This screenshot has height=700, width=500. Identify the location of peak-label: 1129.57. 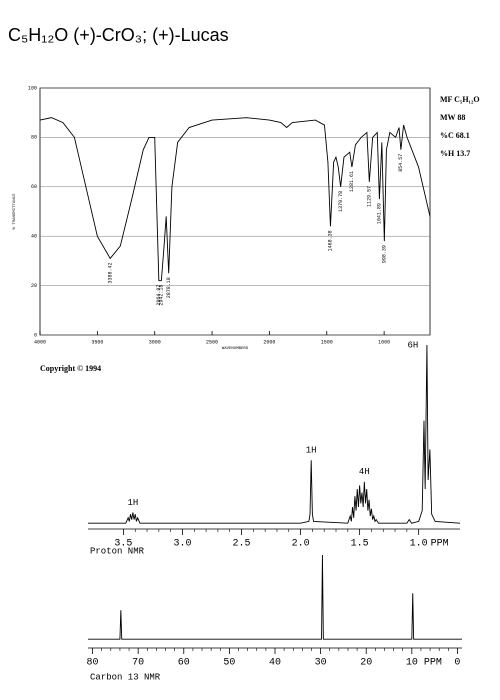
(370, 196).